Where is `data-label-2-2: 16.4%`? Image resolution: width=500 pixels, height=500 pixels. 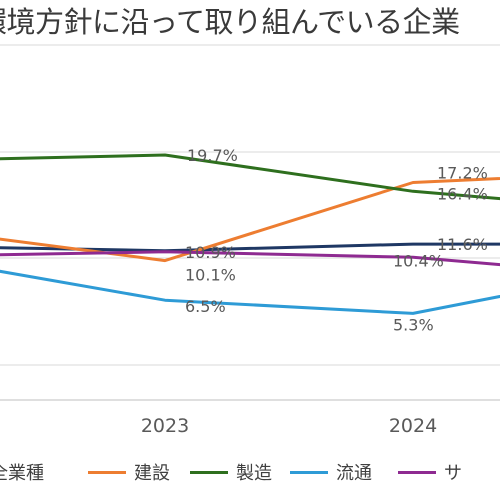 data-label-2-2: 16.4% is located at coordinates (462, 193).